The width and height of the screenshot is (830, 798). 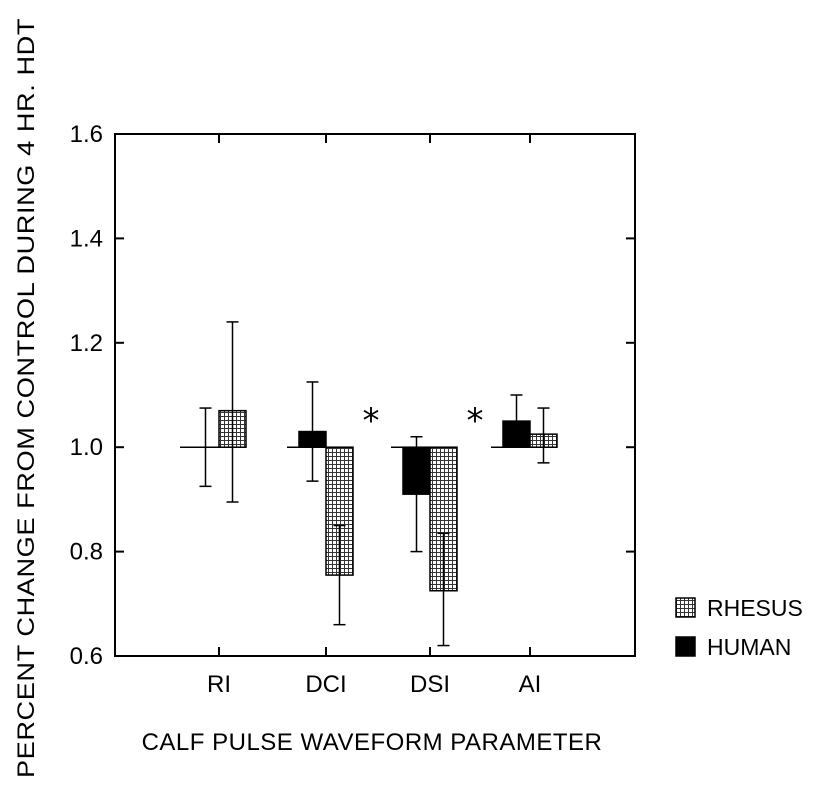 What do you see at coordinates (219, 684) in the screenshot?
I see `x-tick-label-ri: RI` at bounding box center [219, 684].